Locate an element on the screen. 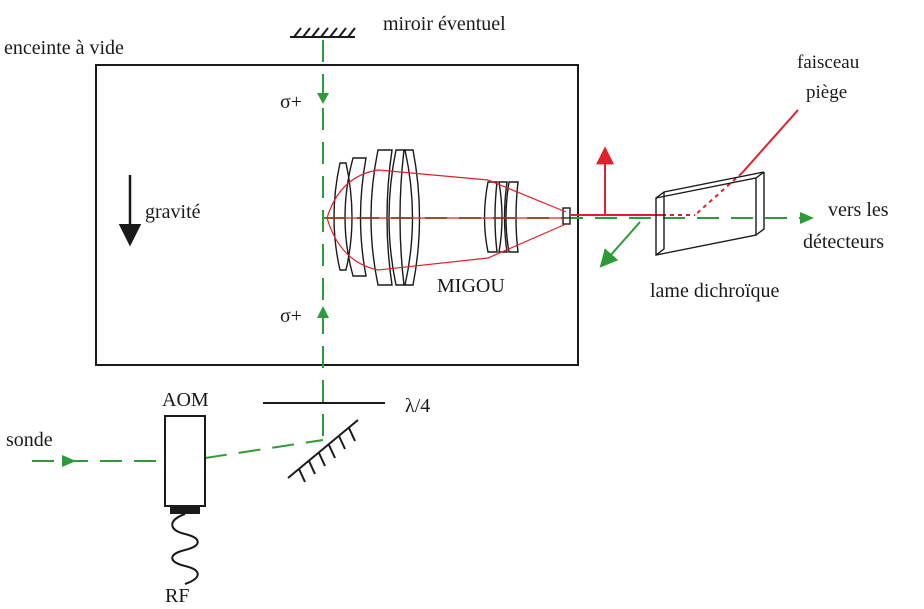  label-faisceau-line2: piège is located at coordinates (826, 92).